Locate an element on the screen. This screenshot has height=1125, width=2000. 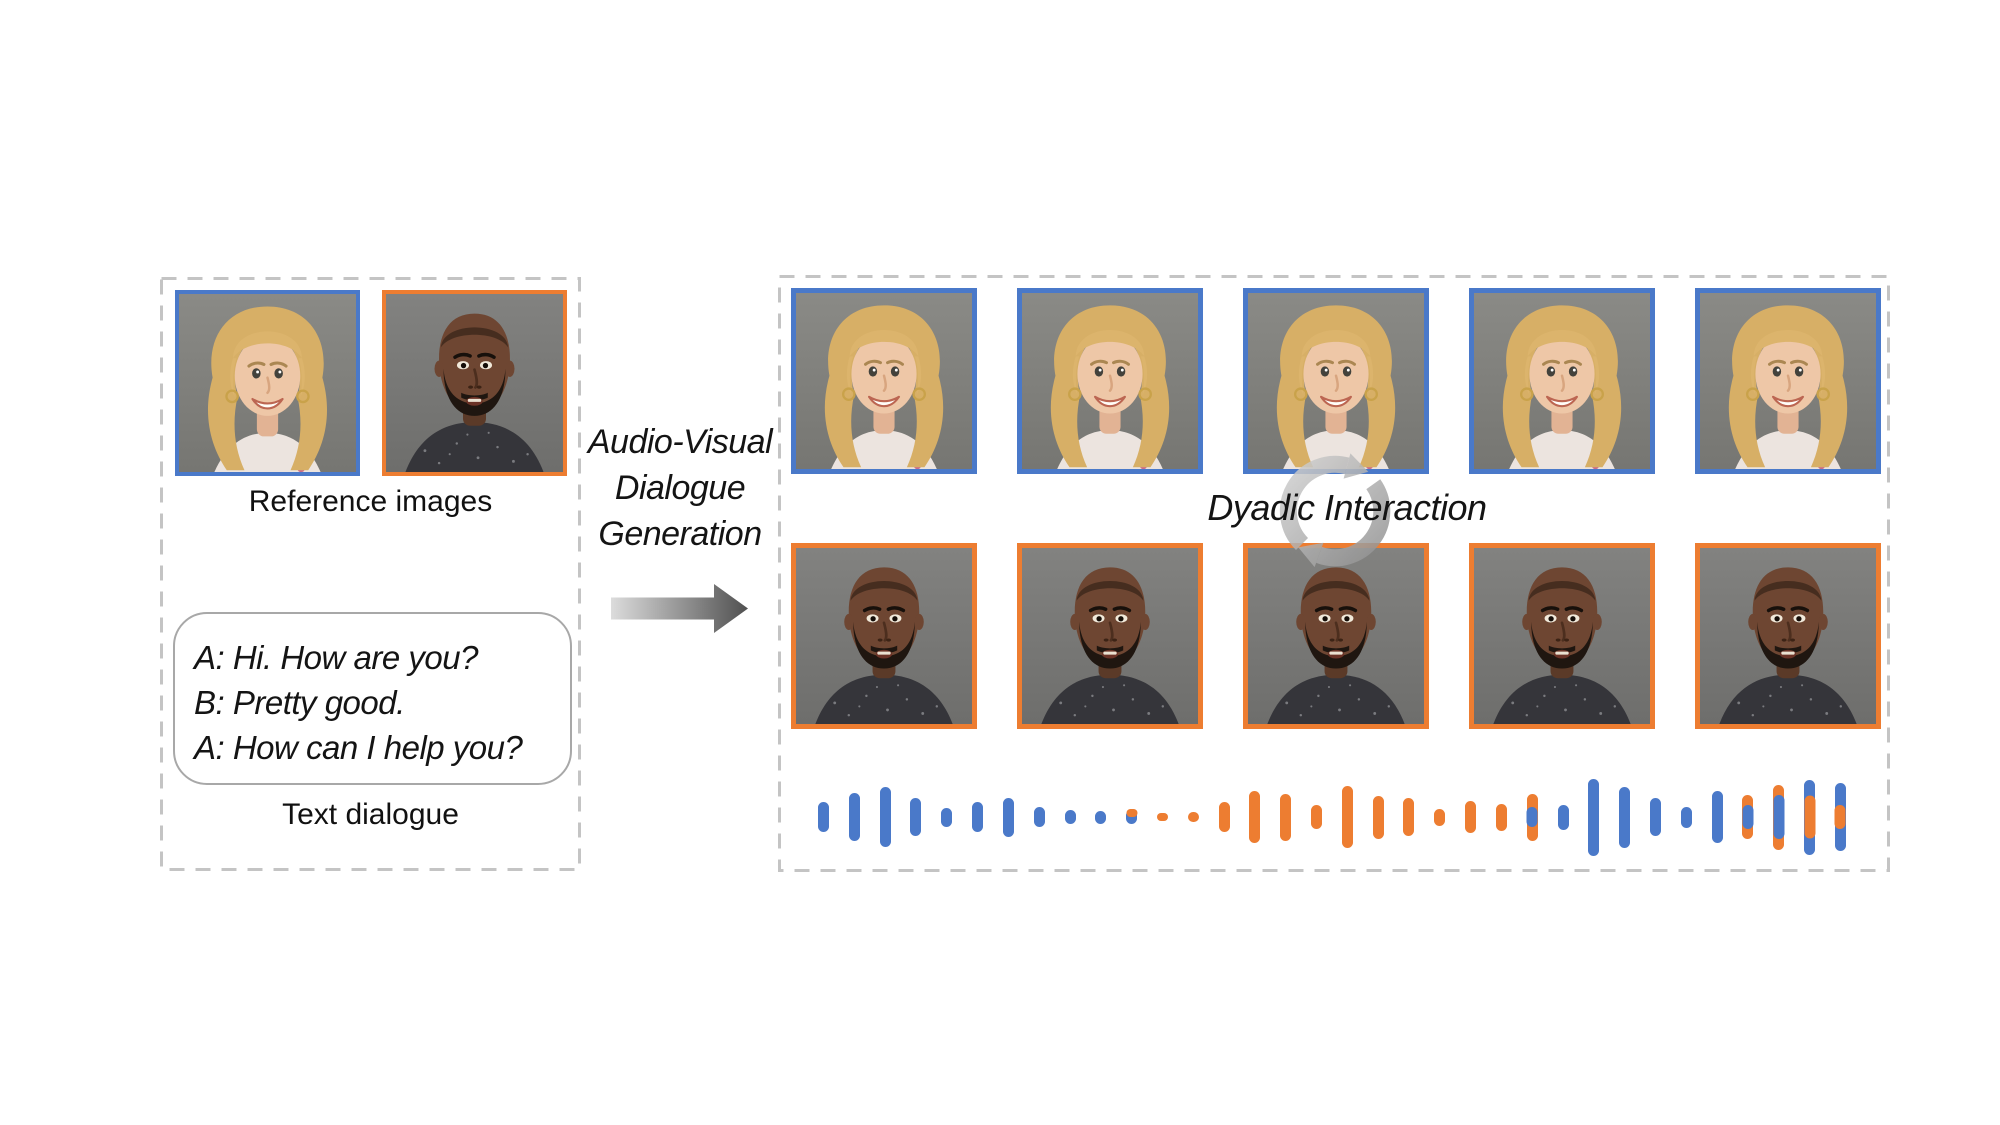
process-label-line-1: Audio-Visual is located at coordinates (680, 442).